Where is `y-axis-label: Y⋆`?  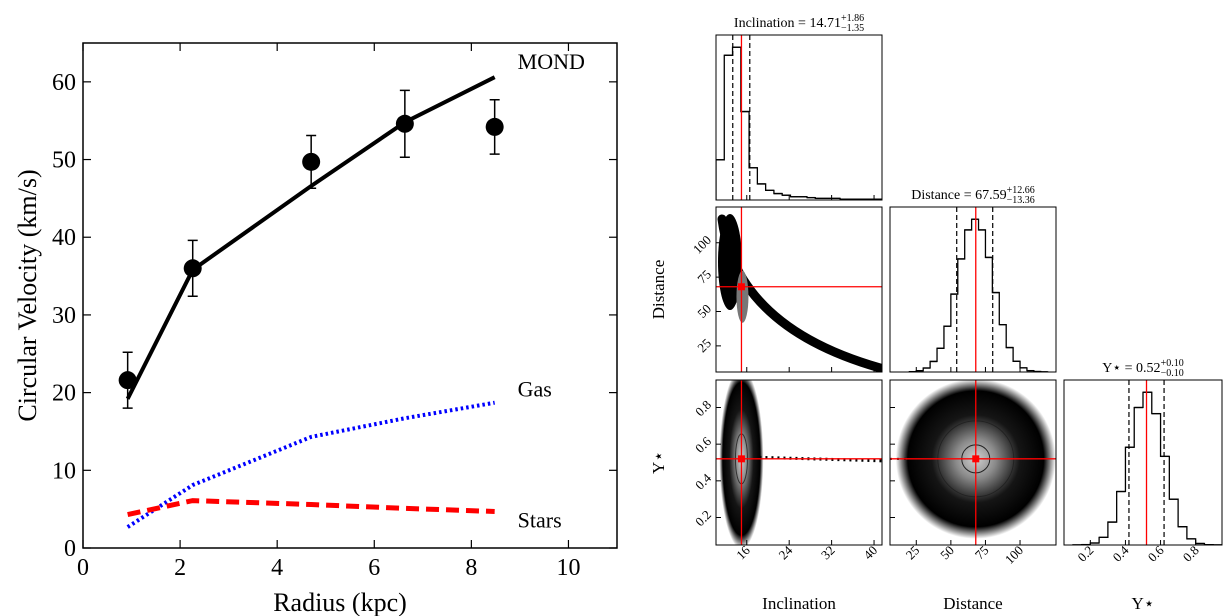
y-axis-label: Y⋆ is located at coordinates (658, 462).